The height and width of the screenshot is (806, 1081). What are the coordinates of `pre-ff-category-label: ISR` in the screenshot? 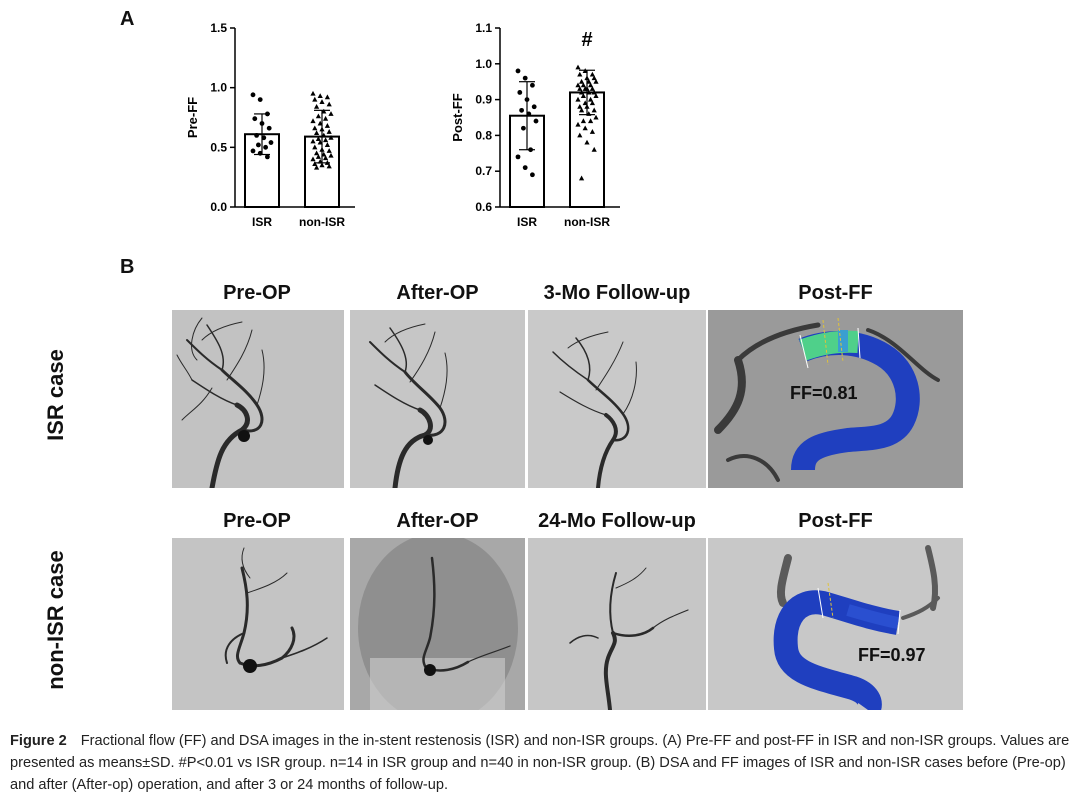 It's located at (262, 222).